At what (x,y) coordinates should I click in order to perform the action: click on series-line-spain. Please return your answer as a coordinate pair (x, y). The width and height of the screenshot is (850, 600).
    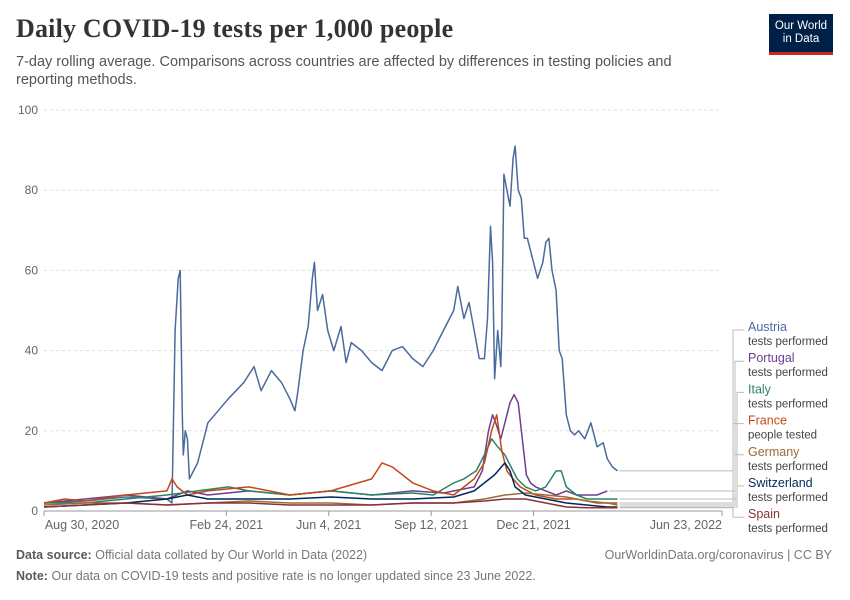
    Looking at the image, I should click on (330, 503).